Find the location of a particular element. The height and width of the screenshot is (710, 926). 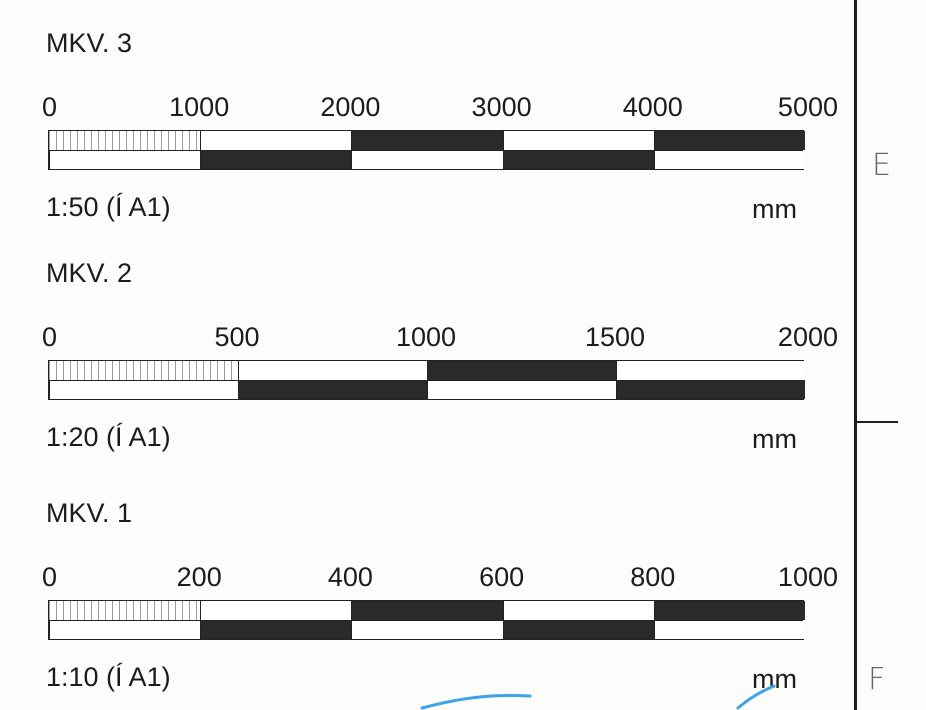

scale-title: MKV. 3 is located at coordinates (89, 43).